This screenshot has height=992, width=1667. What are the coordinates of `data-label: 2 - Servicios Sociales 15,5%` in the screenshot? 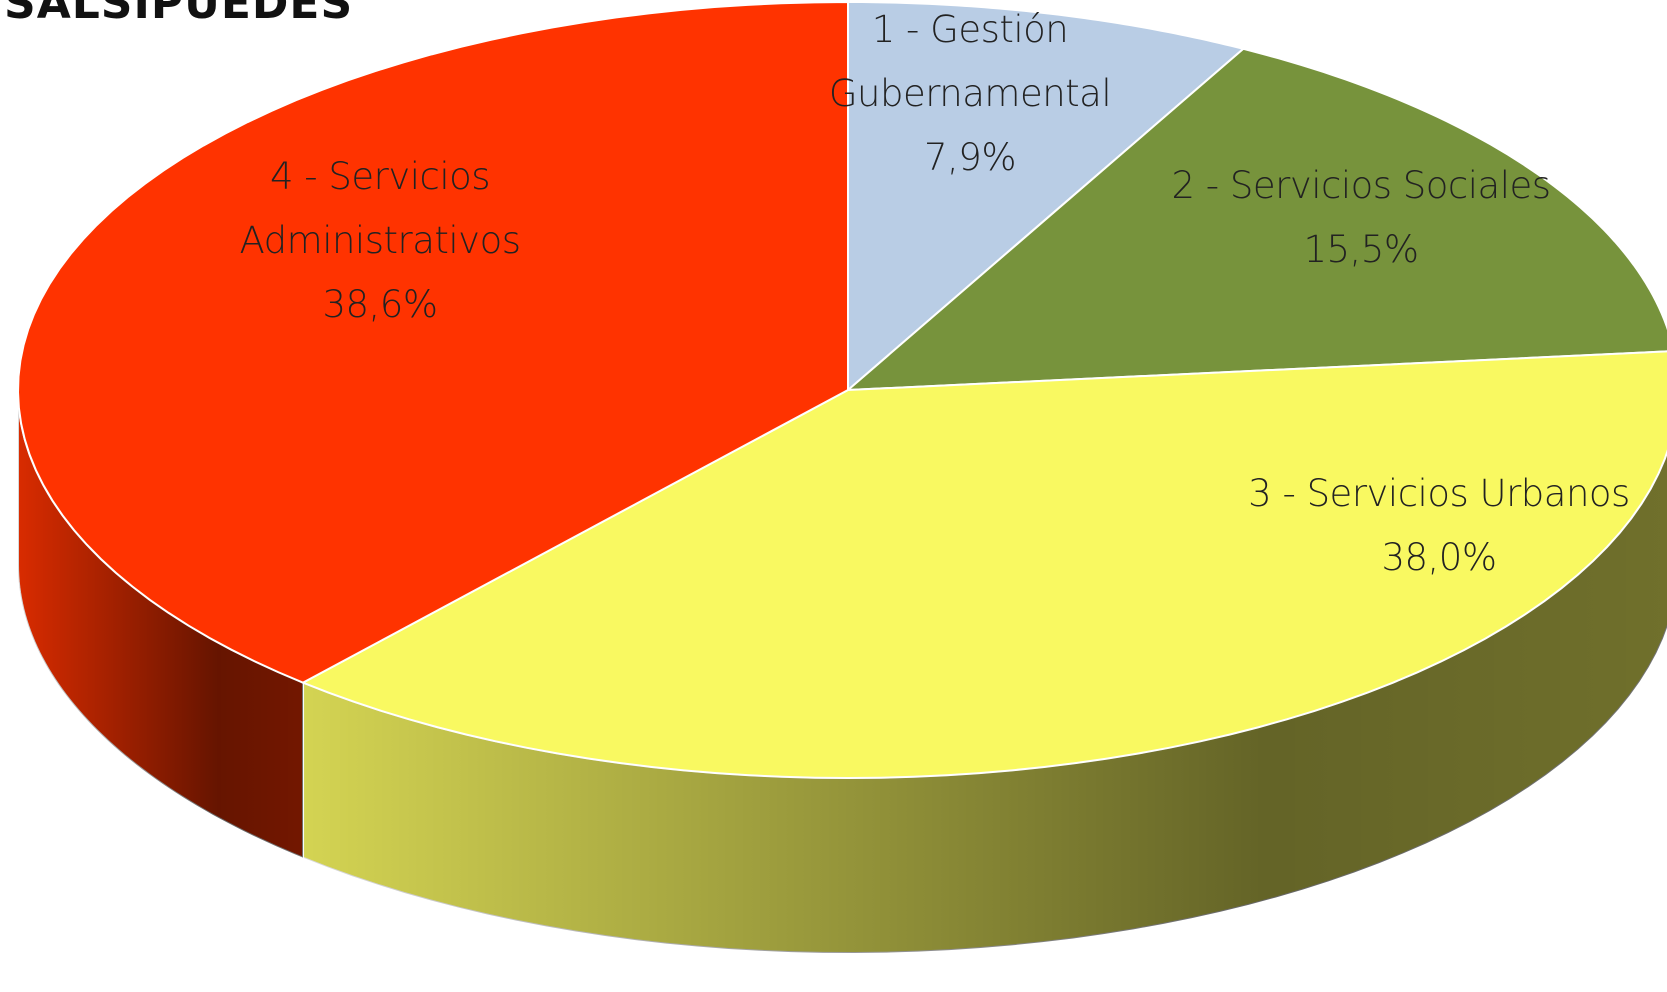 It's located at (1361, 218).